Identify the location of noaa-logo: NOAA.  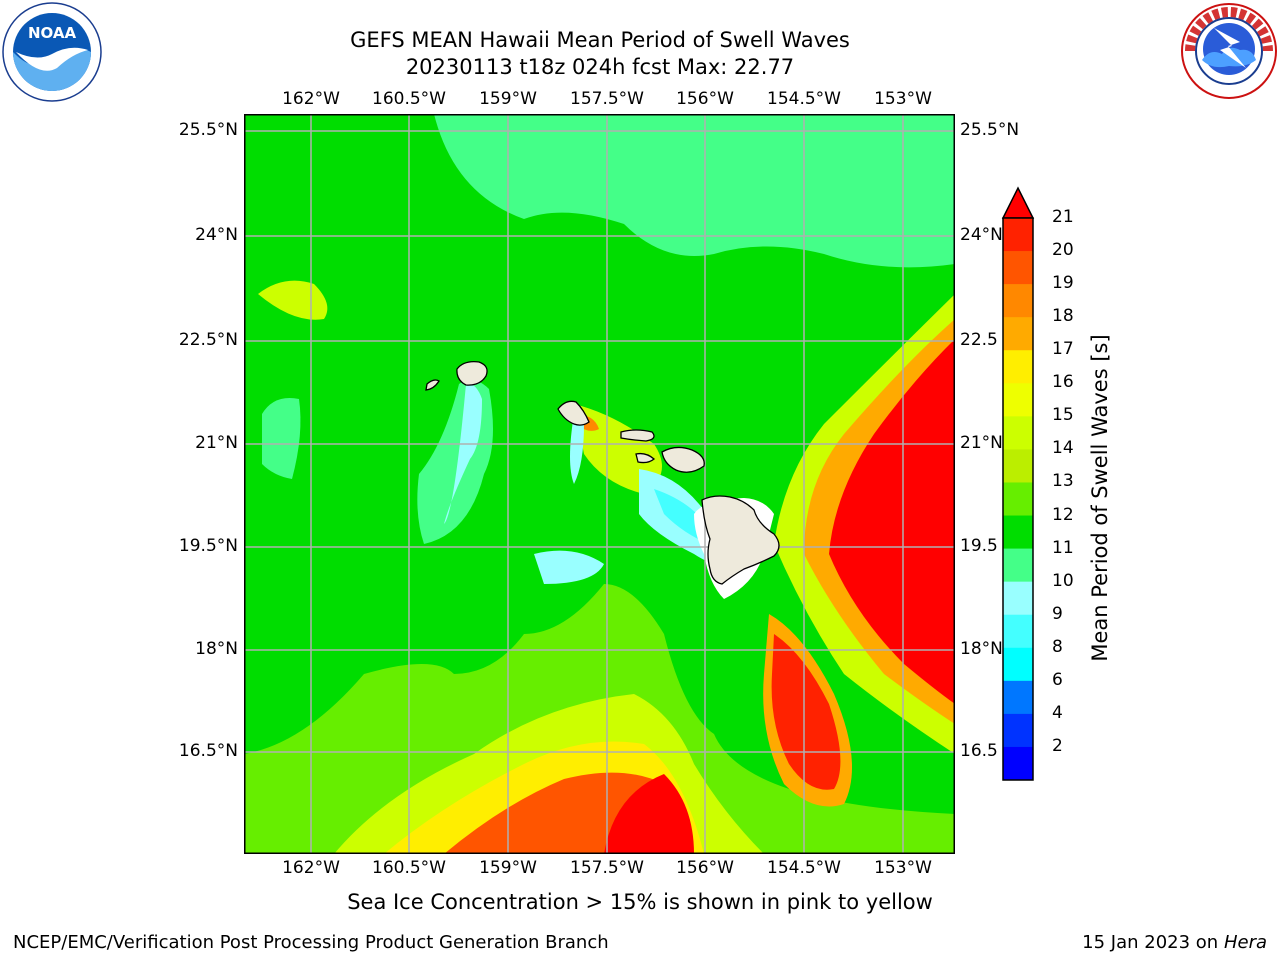
(52, 52).